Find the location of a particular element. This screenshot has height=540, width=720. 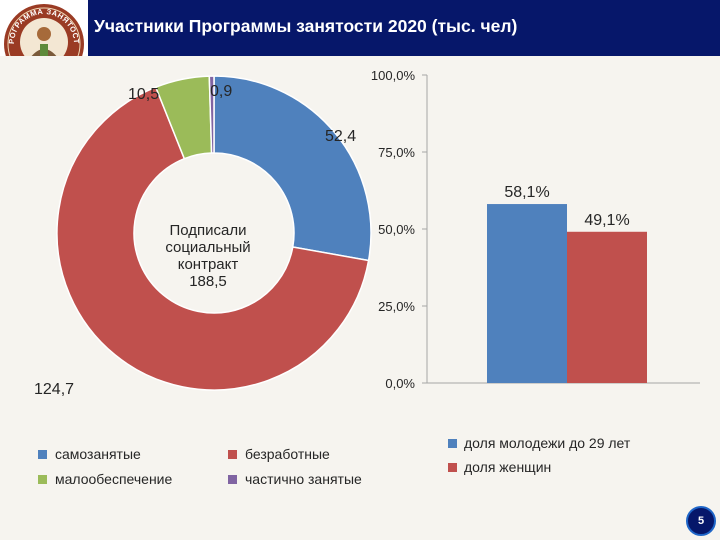

donut-data-label-4: 0,9 is located at coordinates (221, 91).